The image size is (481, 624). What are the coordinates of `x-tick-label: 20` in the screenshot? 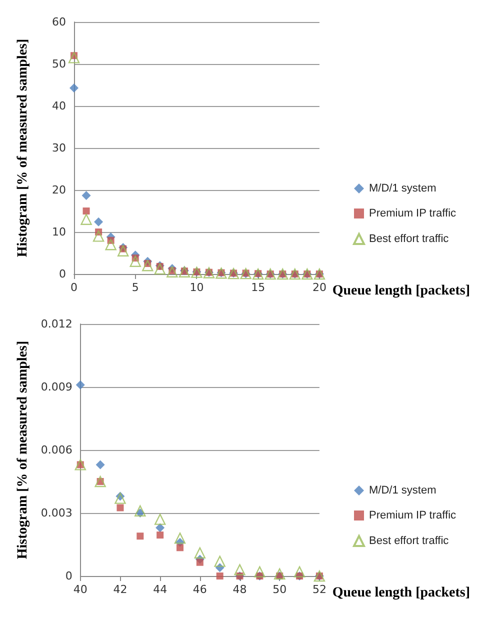 It's located at (319, 287).